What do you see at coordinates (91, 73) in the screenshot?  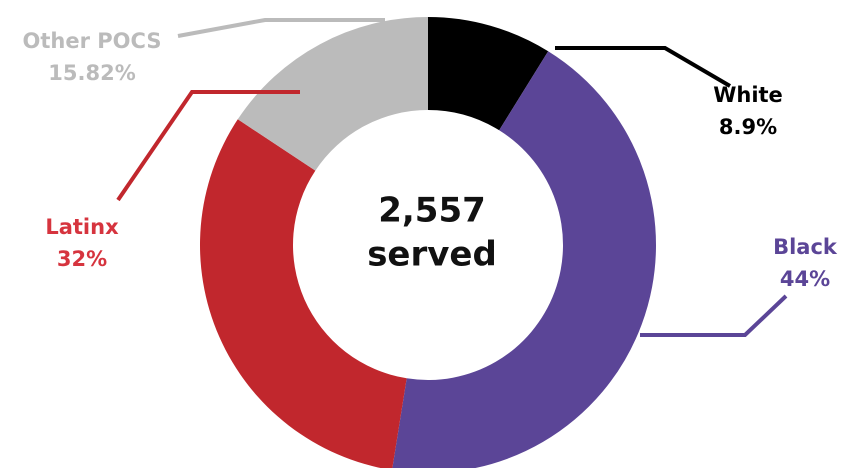 I see `slice-value-label: 15.82%` at bounding box center [91, 73].